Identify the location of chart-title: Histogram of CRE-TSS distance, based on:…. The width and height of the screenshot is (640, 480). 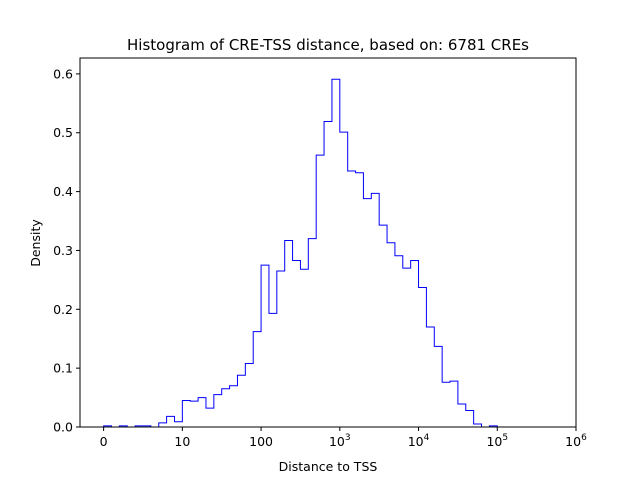
(328, 45).